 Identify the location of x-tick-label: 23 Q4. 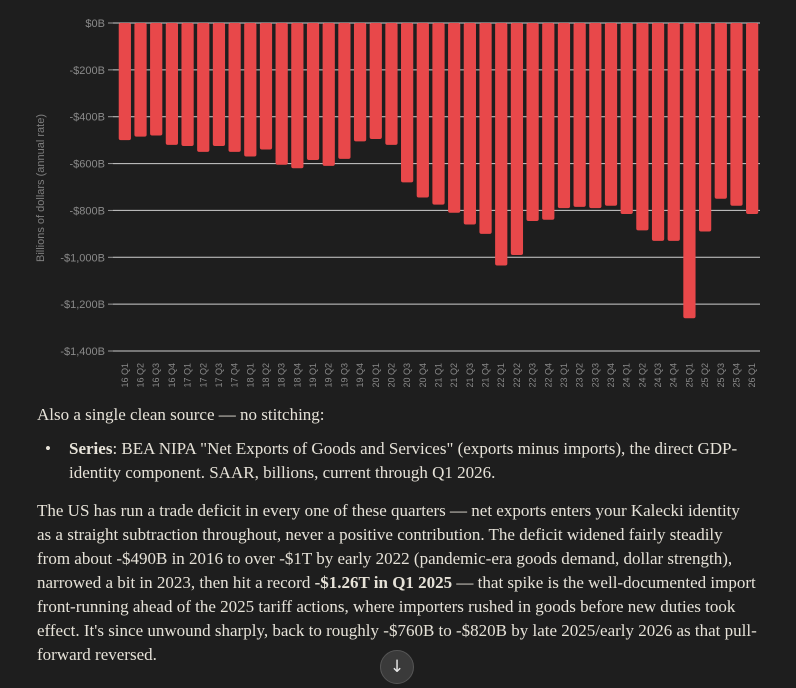
(611, 375).